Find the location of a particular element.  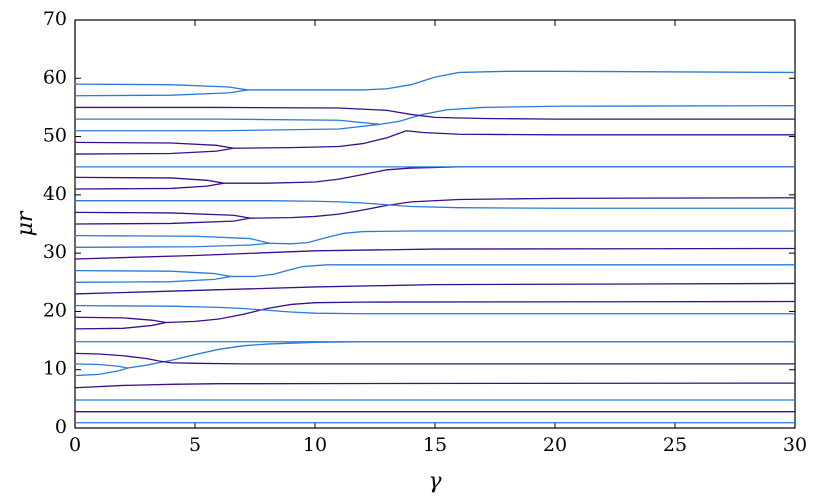

x-tick-label: 15 is located at coordinates (435, 445).